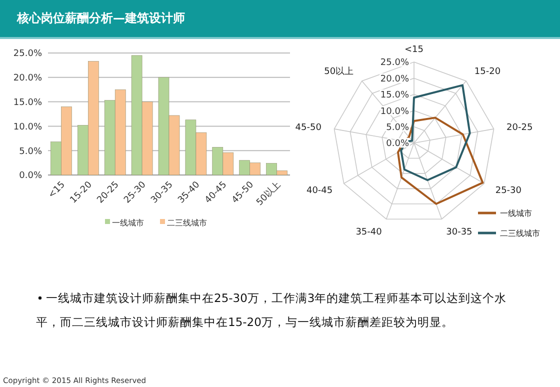 The width and height of the screenshot is (560, 387). I want to click on x-tick-label: <15, so click(57, 190).